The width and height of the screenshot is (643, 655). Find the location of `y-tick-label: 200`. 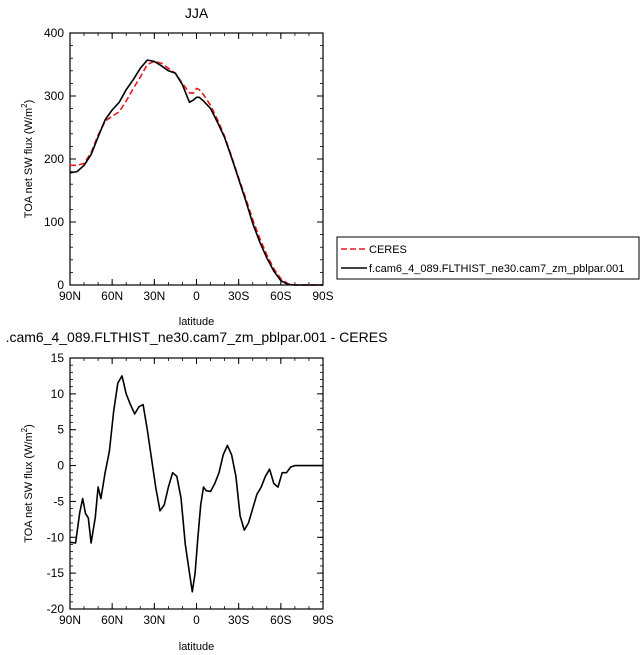

y-tick-label: 200 is located at coordinates (54, 159).